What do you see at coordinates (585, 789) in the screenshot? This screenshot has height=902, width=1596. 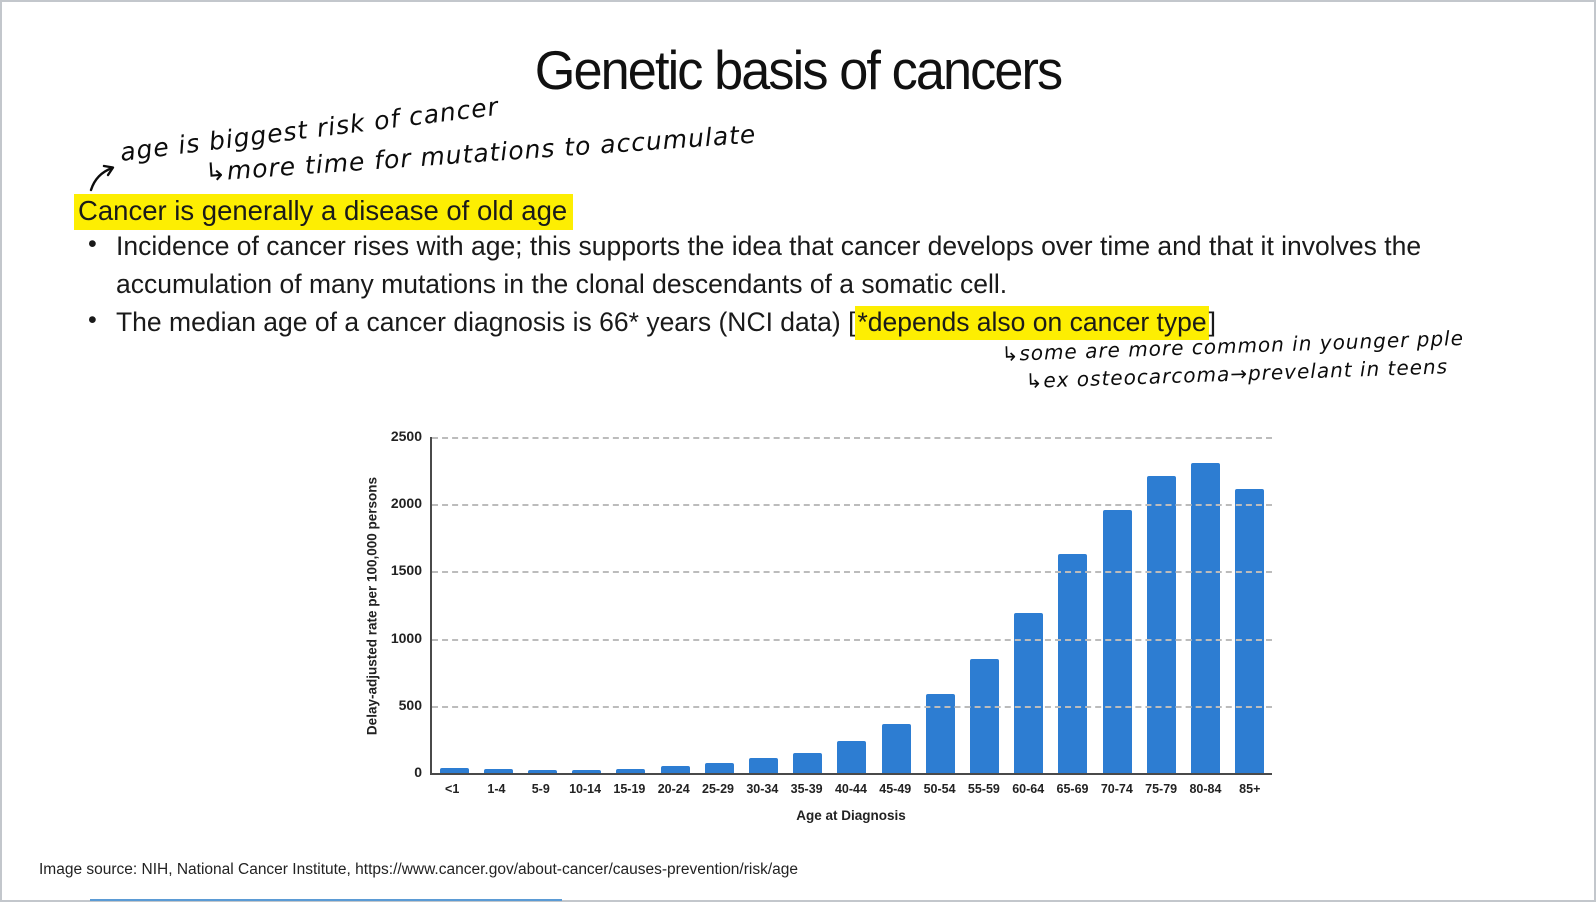 I see `x-tick-label: 10-14` at bounding box center [585, 789].